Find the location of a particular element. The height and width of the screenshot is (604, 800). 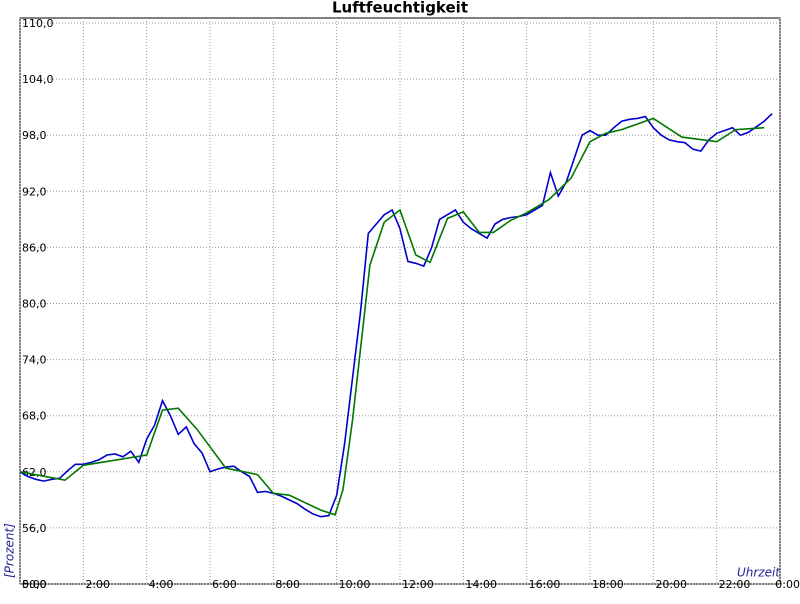

y-tick-label: 68,0 is located at coordinates (34, 416).